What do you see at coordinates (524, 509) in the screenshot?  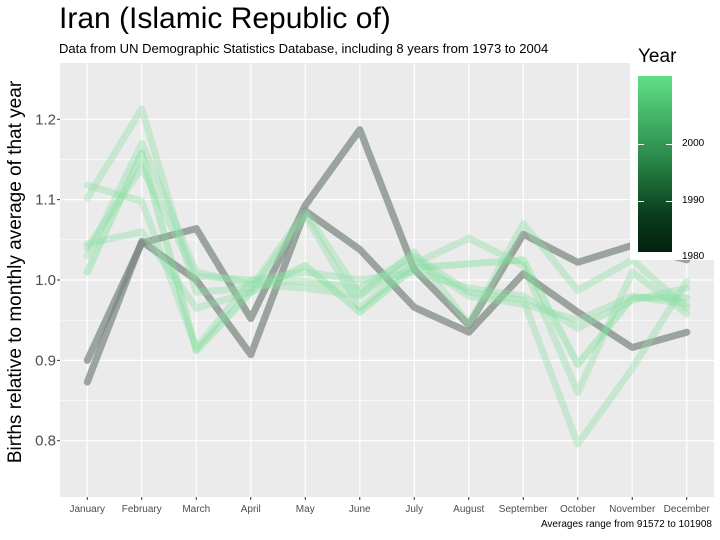 I see `x-tick-label: September` at bounding box center [524, 509].